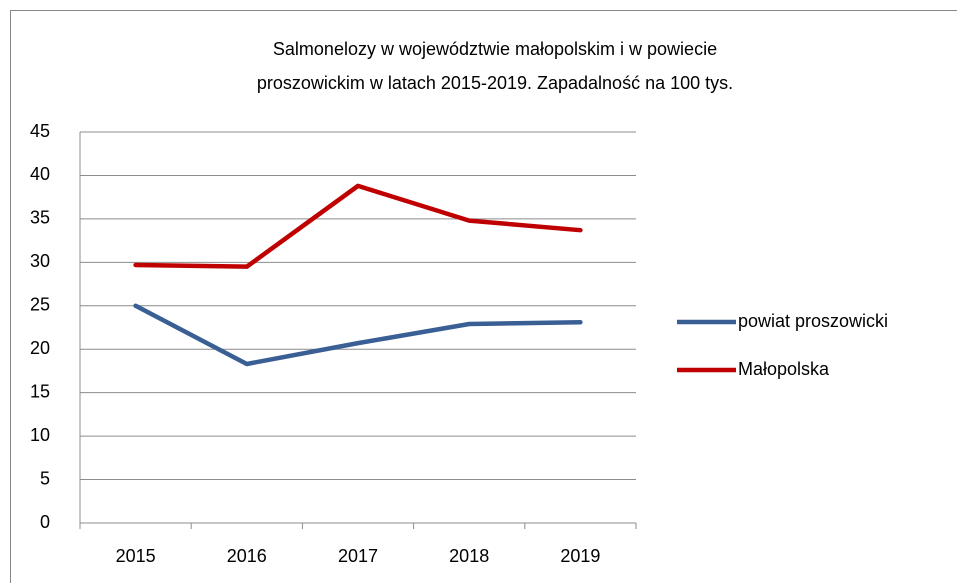  Describe the element at coordinates (40, 305) in the screenshot. I see `y-tick-label: 25` at that location.